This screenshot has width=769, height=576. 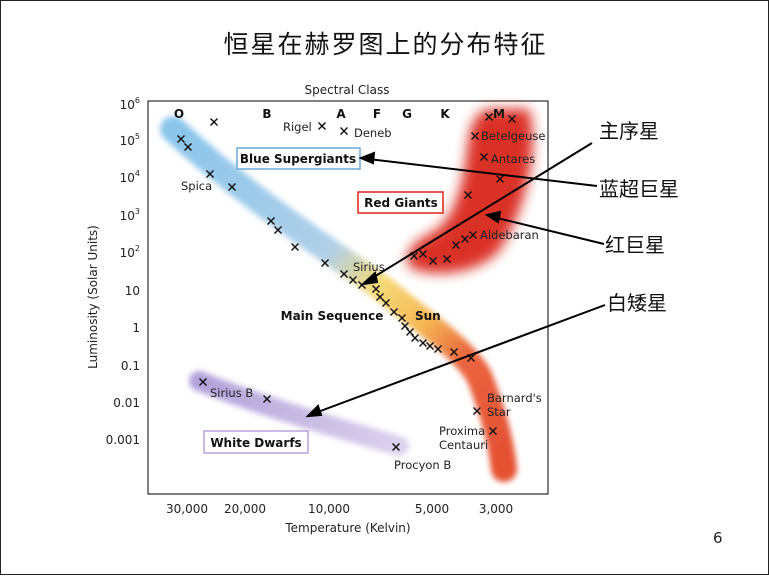 I want to click on x-tick-label: 3,000, so click(x=496, y=509).